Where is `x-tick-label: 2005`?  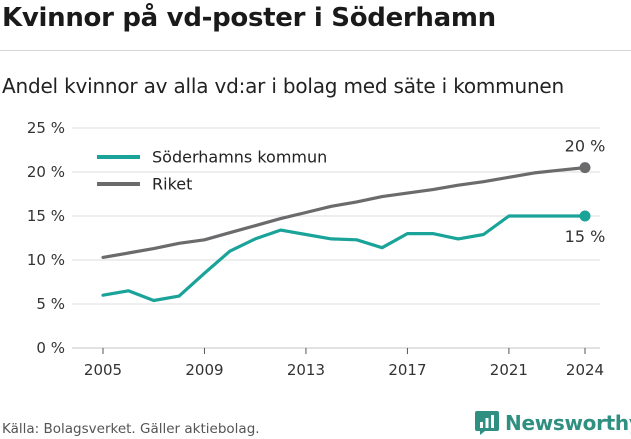 x-tick-label: 2005 is located at coordinates (103, 370).